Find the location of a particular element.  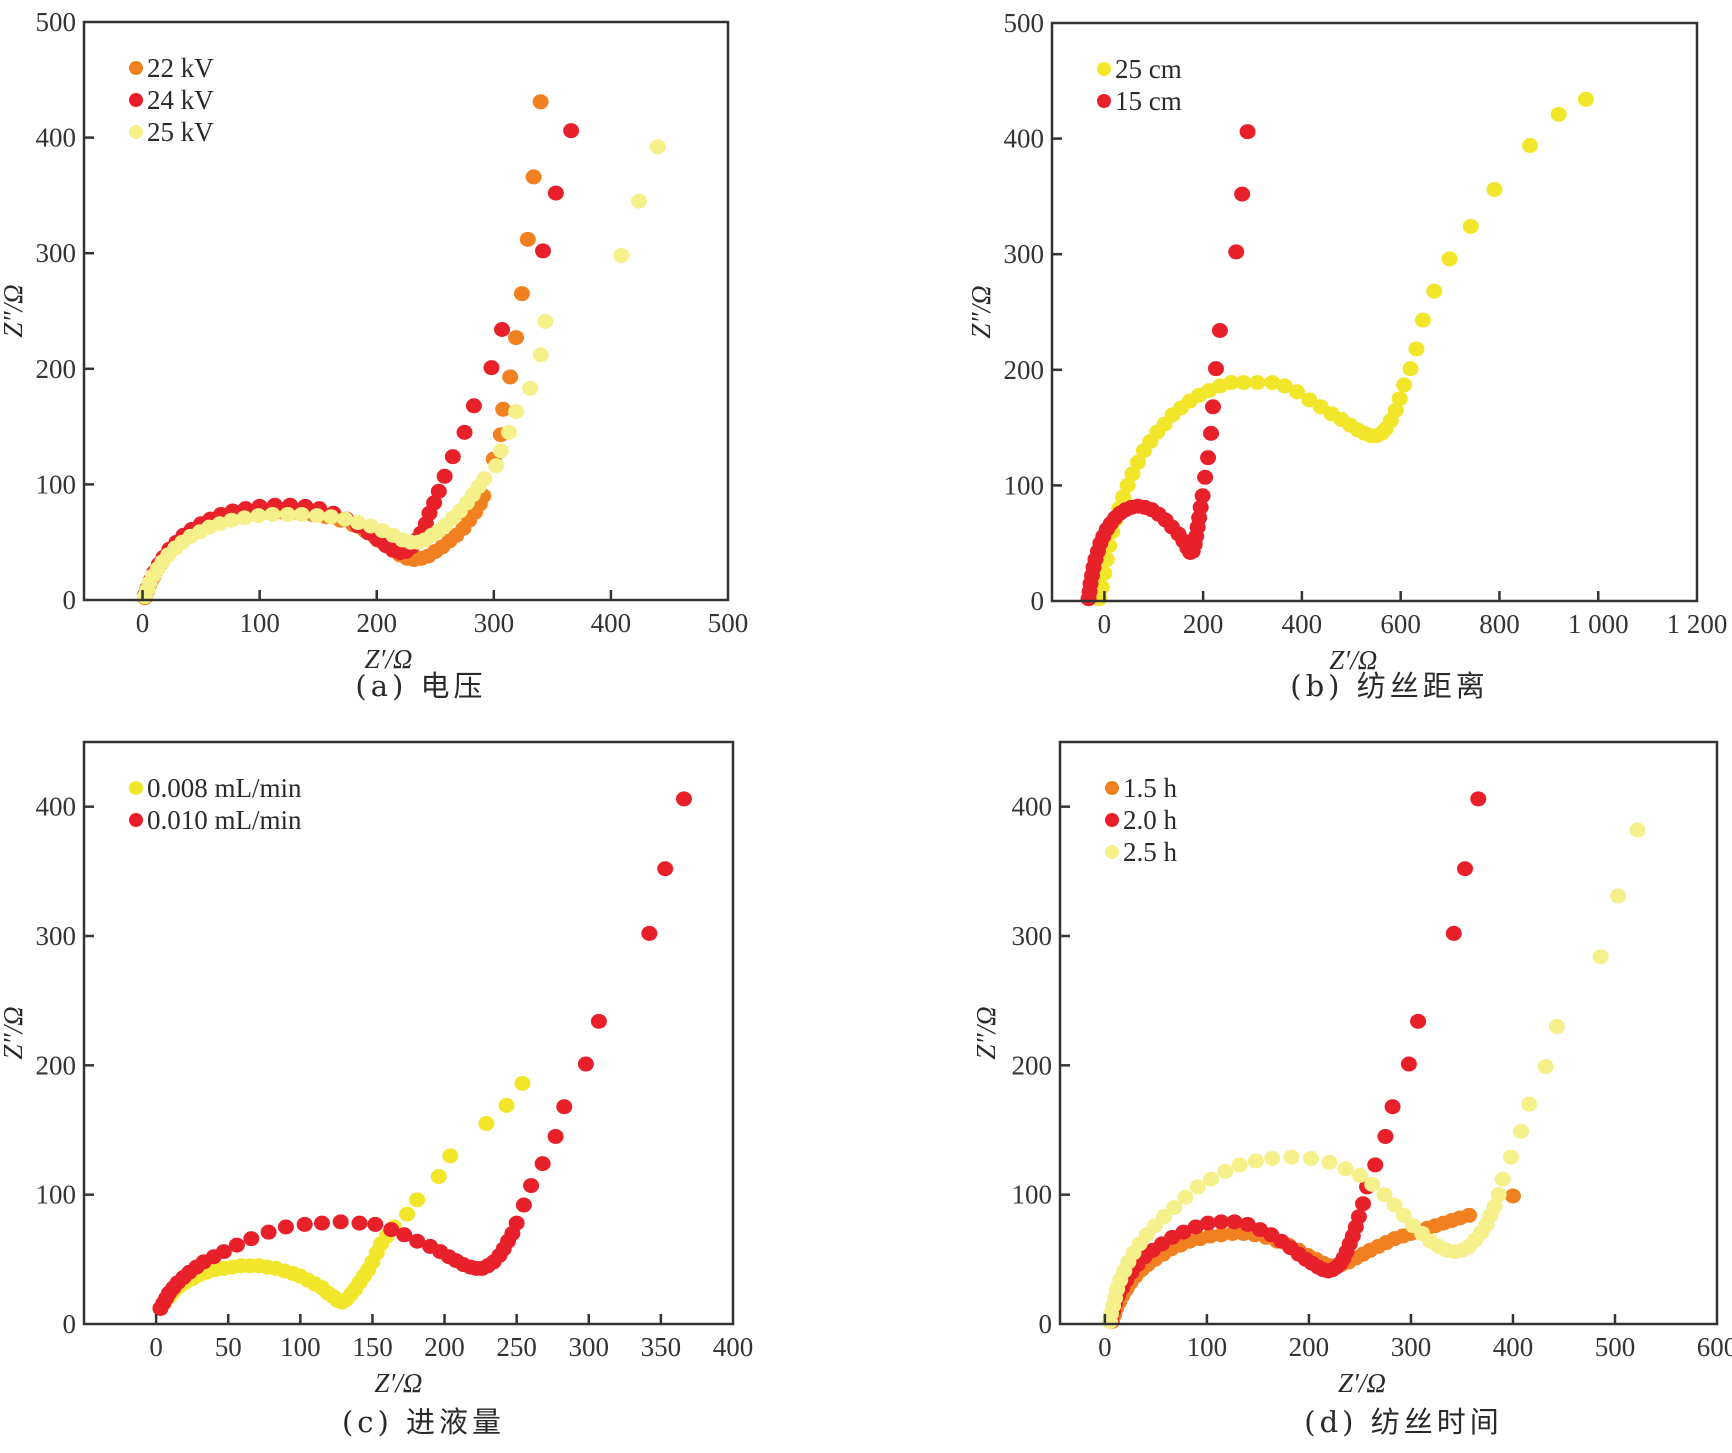

legend-label: 1.5 h is located at coordinates (1150, 788).